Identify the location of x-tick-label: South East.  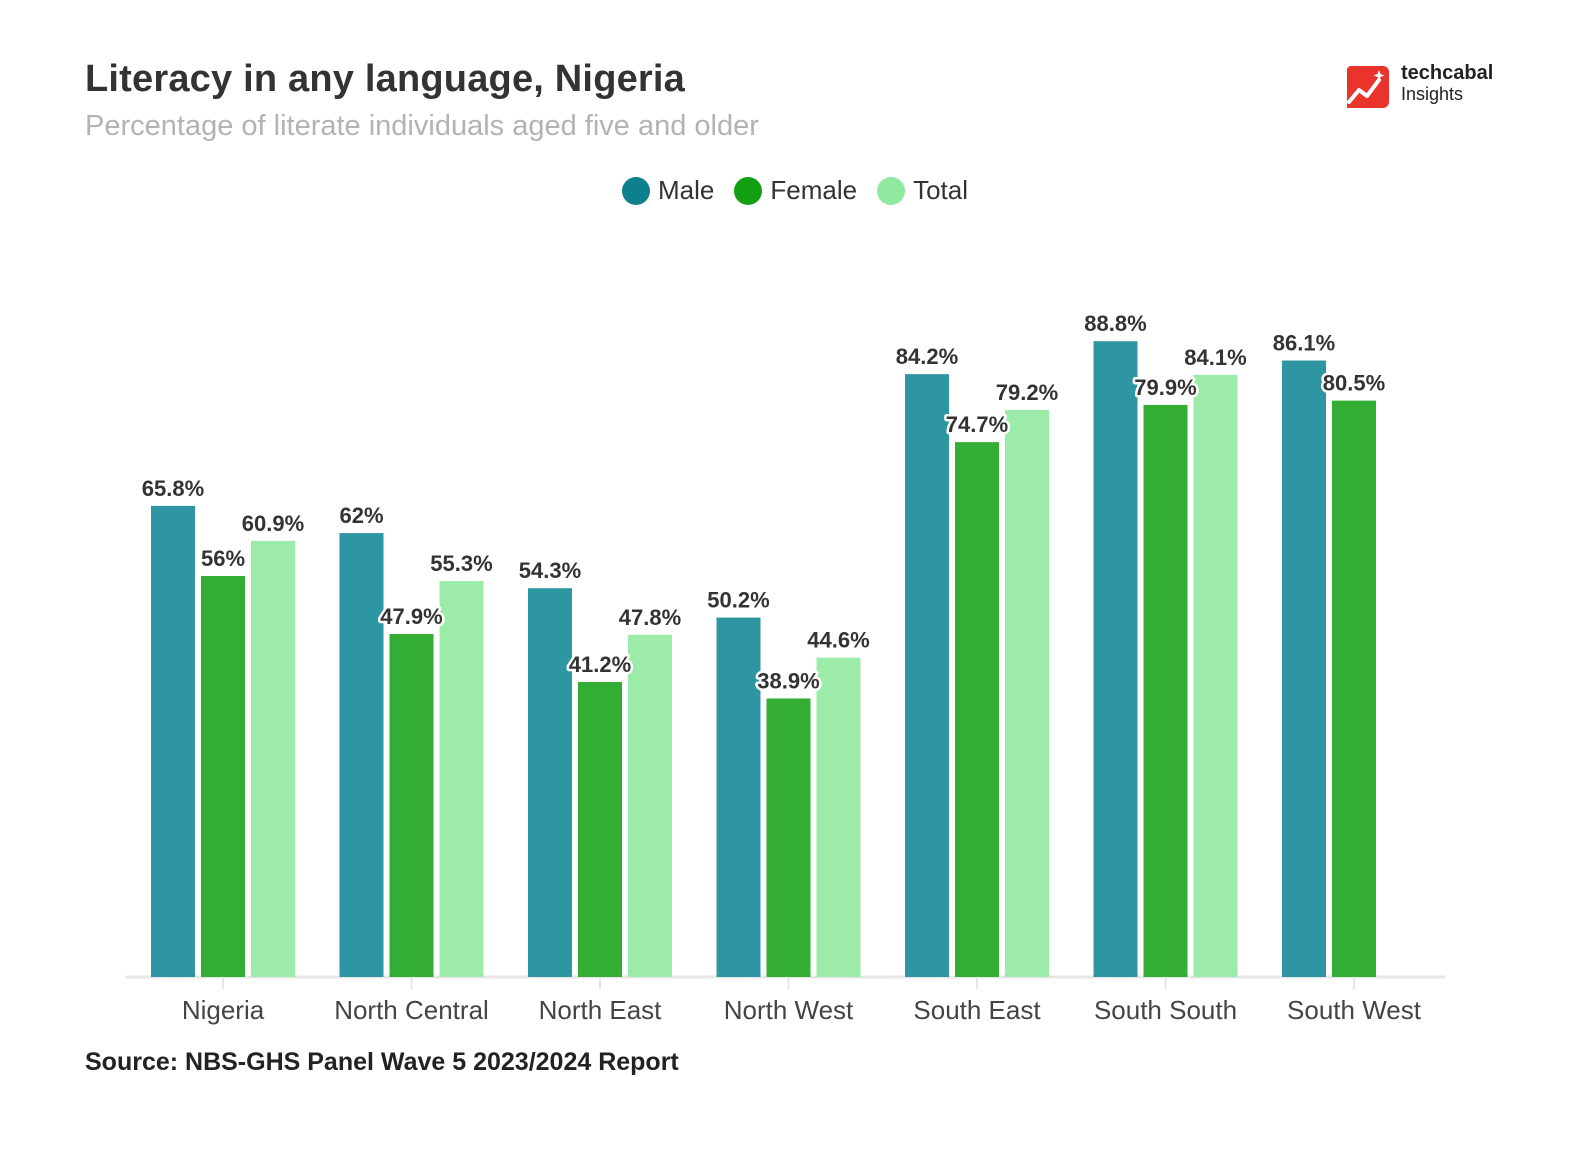
(977, 1010).